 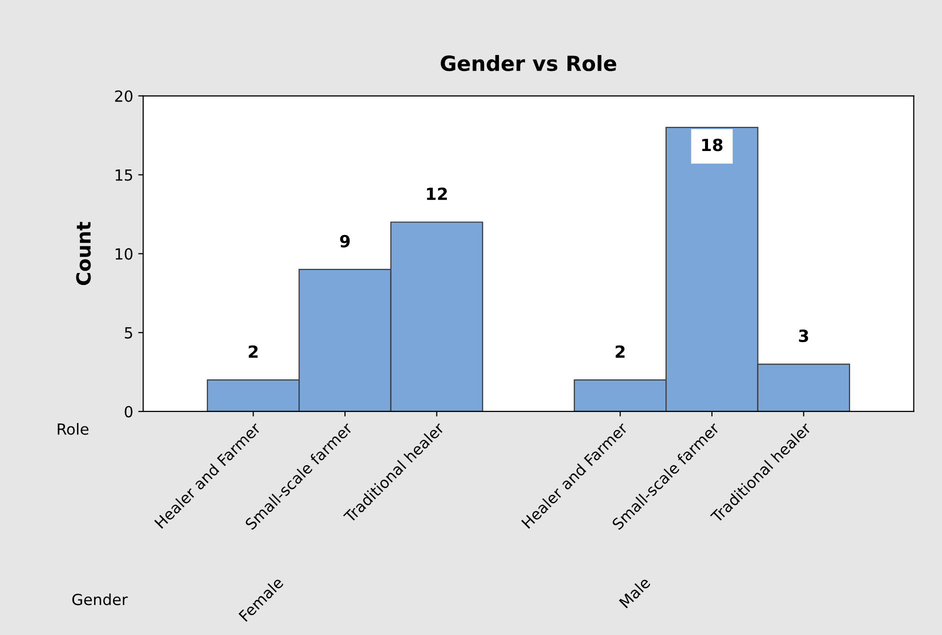 What do you see at coordinates (73, 429) in the screenshot?
I see `text: Role` at bounding box center [73, 429].